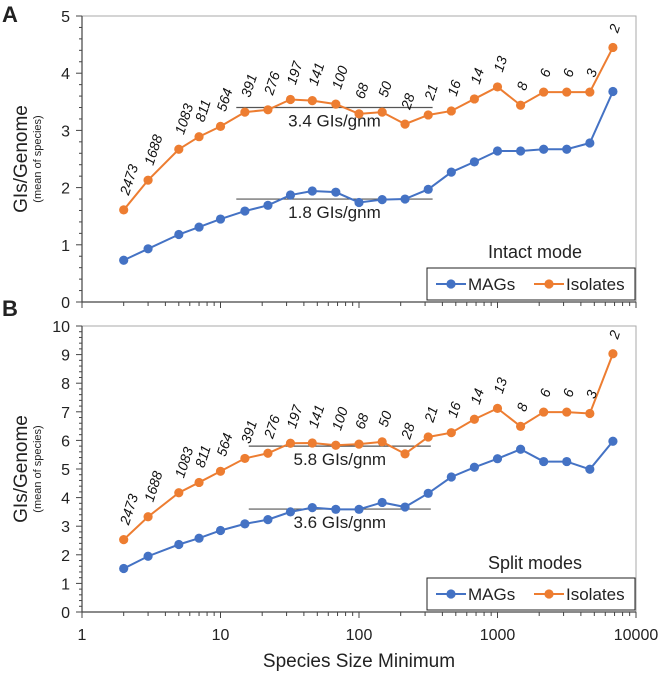 The height and width of the screenshot is (675, 660). What do you see at coordinates (535, 252) in the screenshot?
I see `mode-label: Intact mode` at bounding box center [535, 252].